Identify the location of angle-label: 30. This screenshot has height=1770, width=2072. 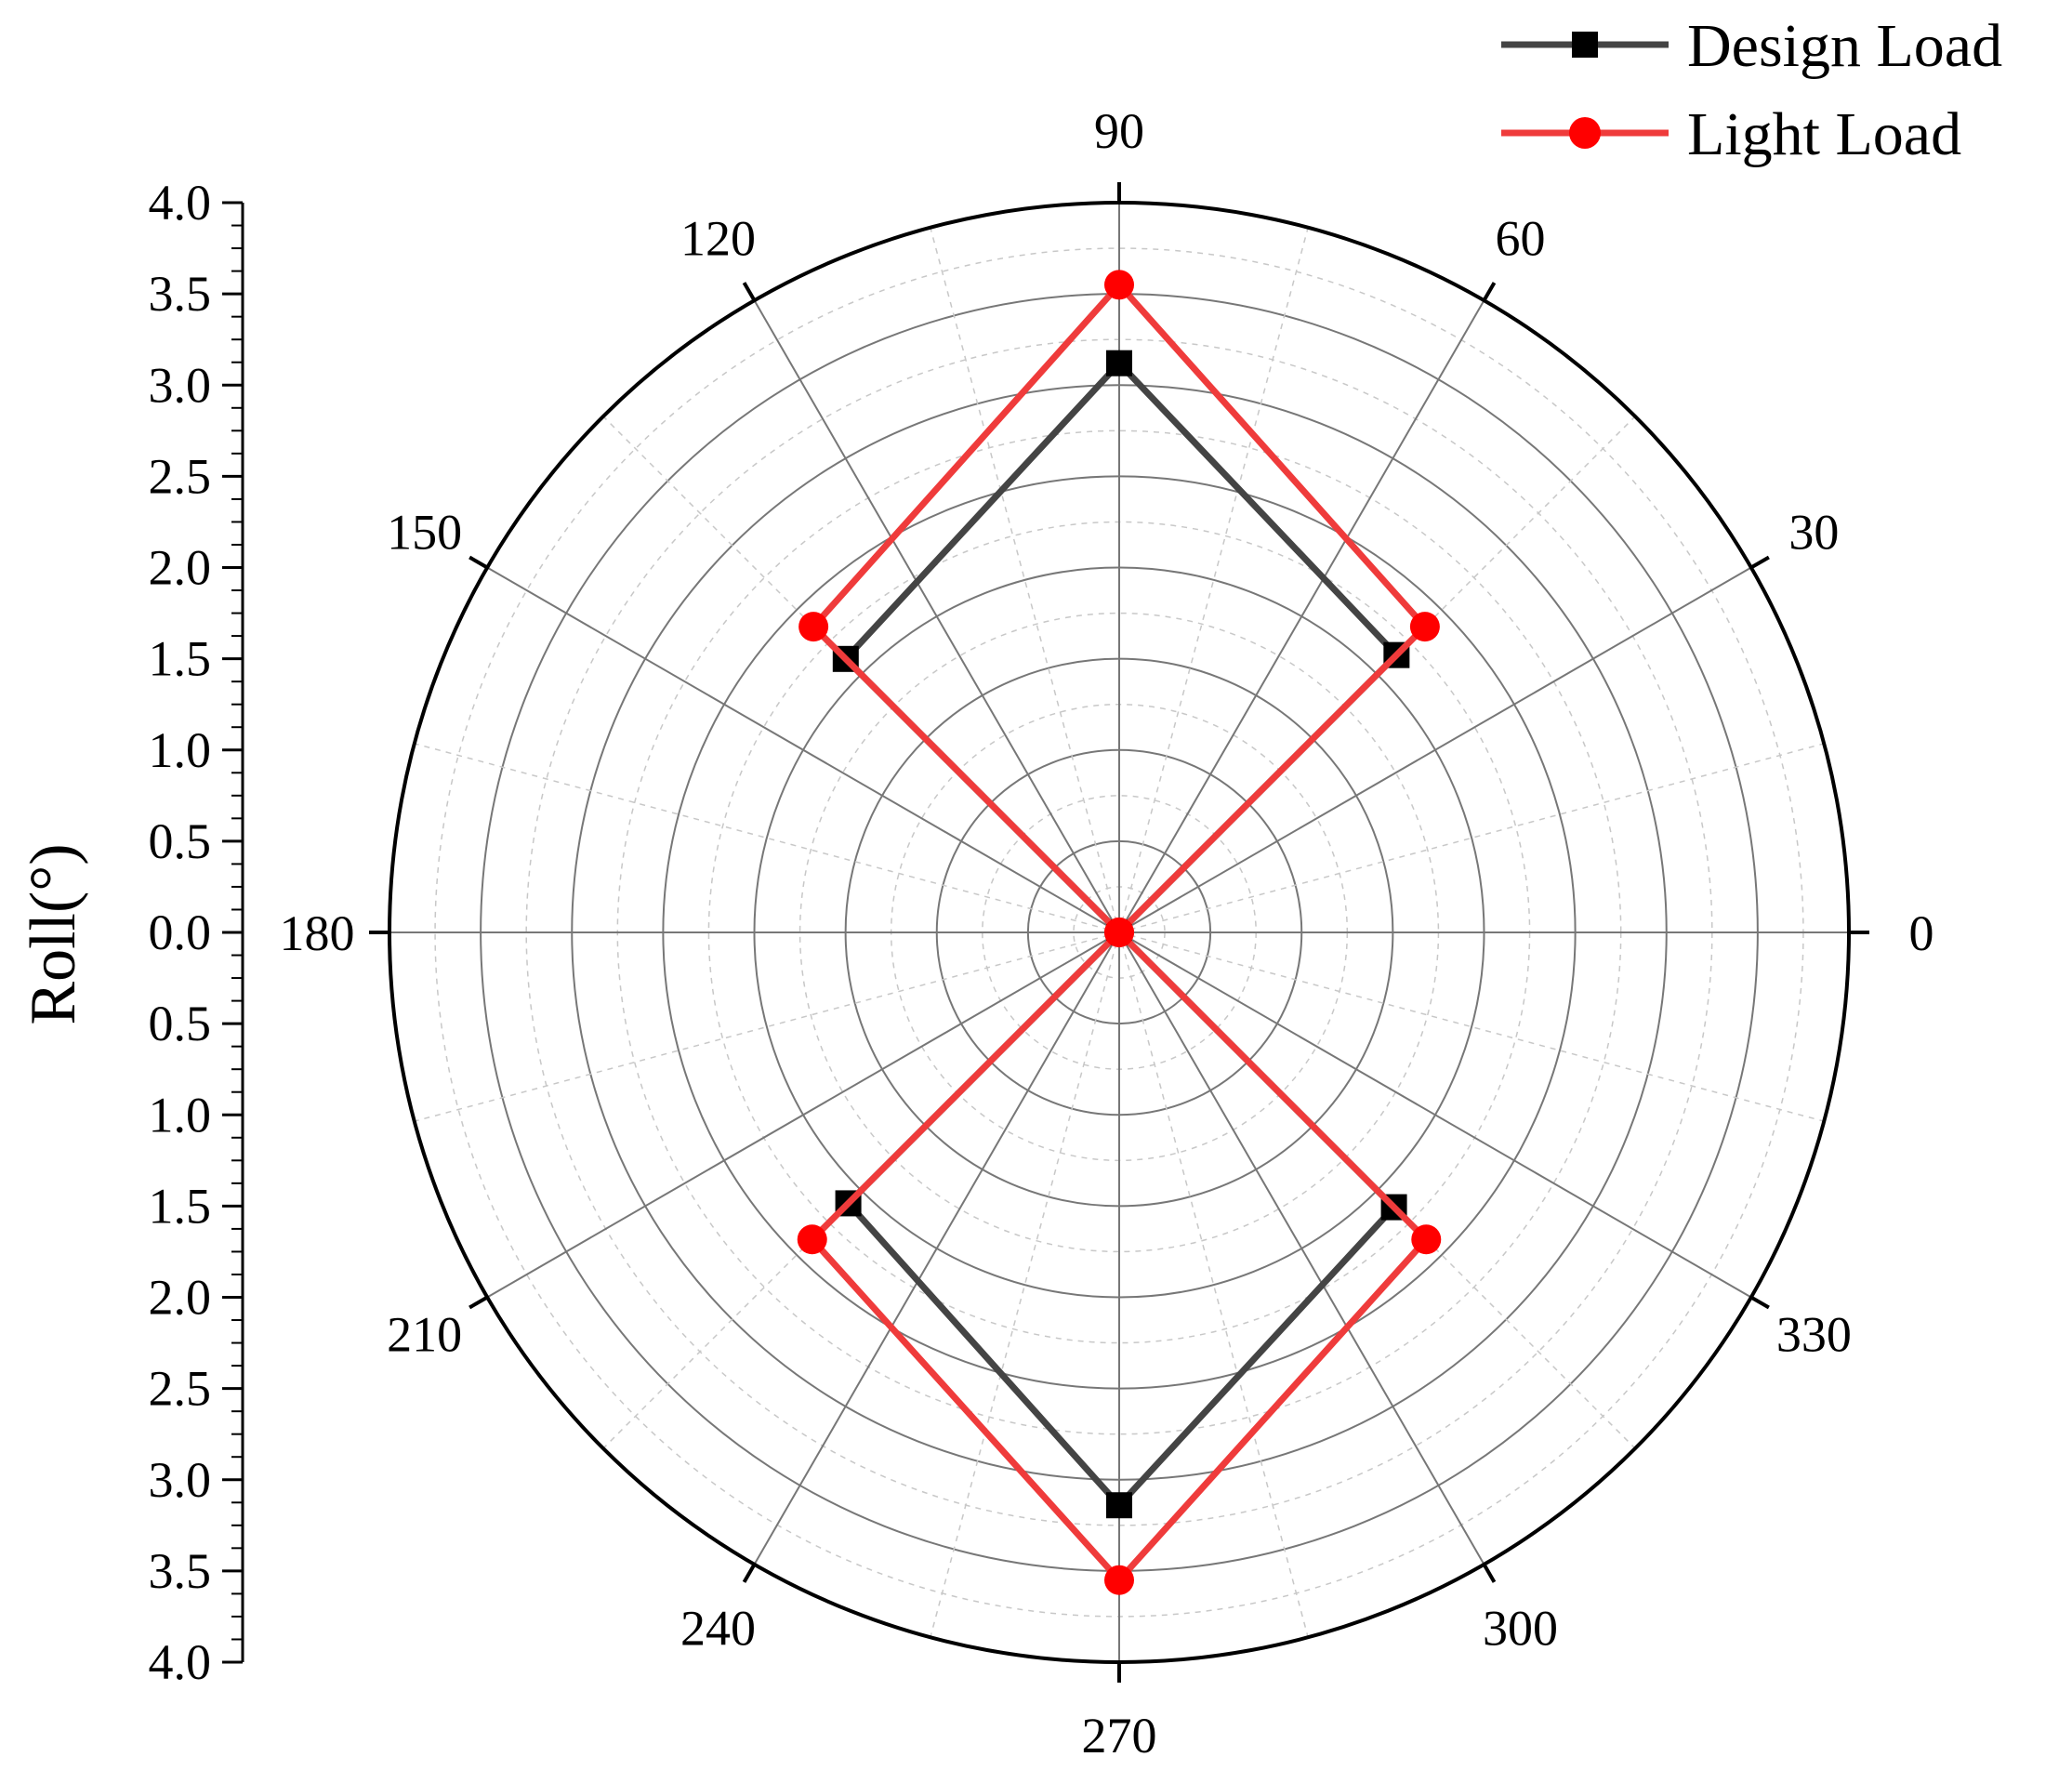
(1814, 533).